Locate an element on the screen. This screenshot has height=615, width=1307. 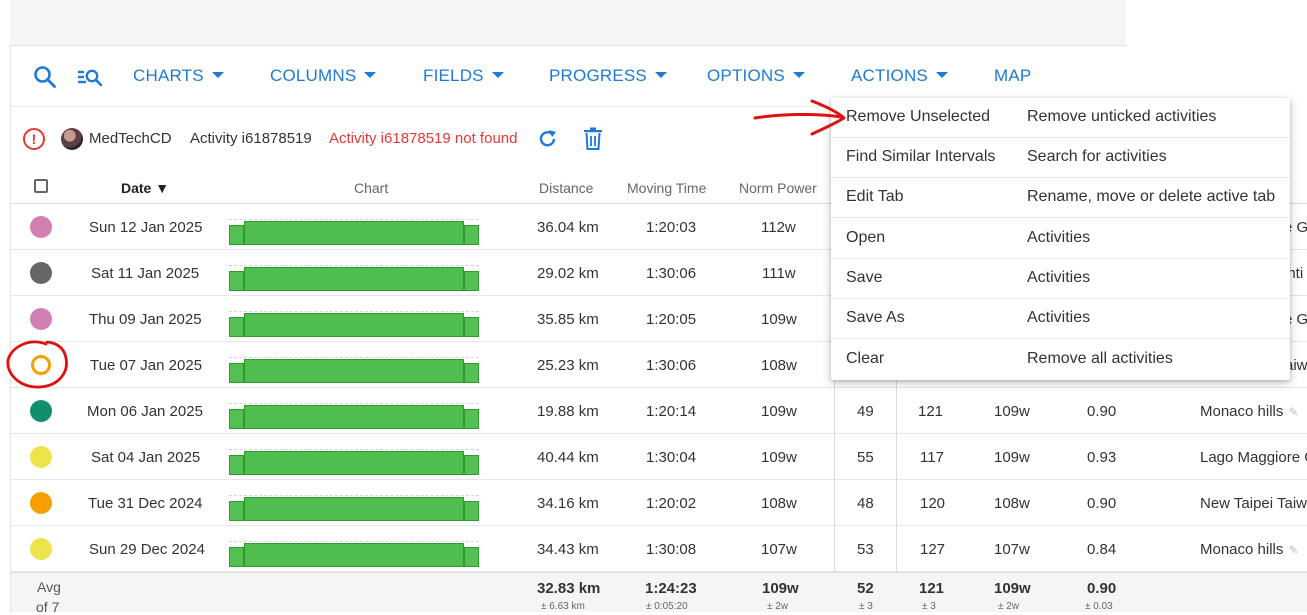
chart-column-header: Chart is located at coordinates (371, 188).